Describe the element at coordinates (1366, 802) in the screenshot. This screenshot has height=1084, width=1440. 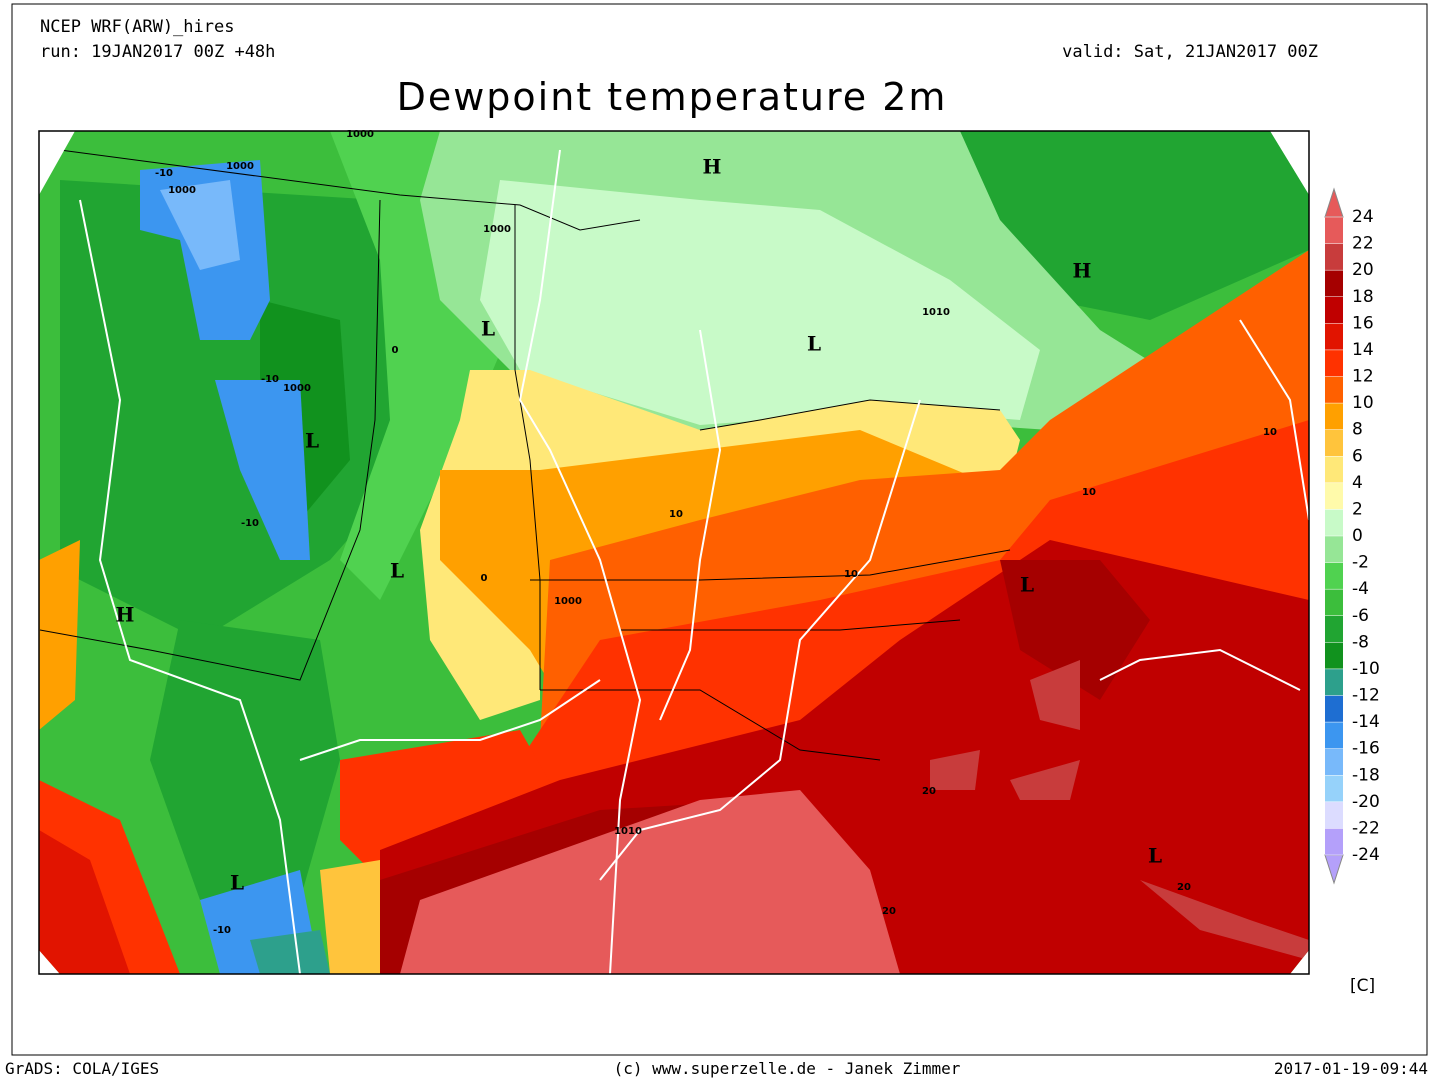
I see `colorbar-label: -20` at that location.